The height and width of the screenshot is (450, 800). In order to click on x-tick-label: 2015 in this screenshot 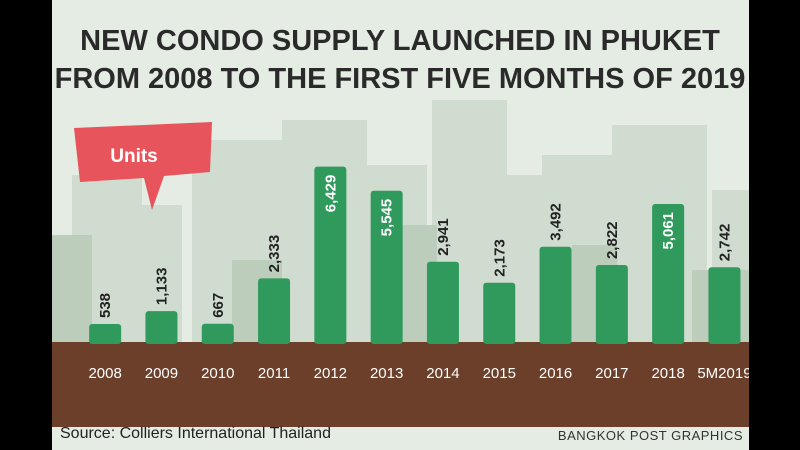, I will do `click(499, 373)`.